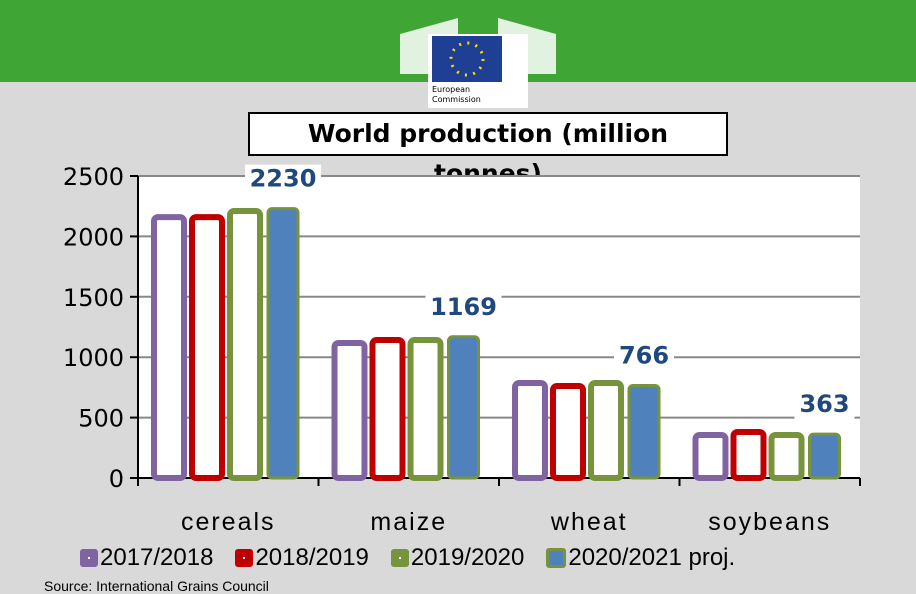  I want to click on y-tick-label: 2500, so click(93, 177).